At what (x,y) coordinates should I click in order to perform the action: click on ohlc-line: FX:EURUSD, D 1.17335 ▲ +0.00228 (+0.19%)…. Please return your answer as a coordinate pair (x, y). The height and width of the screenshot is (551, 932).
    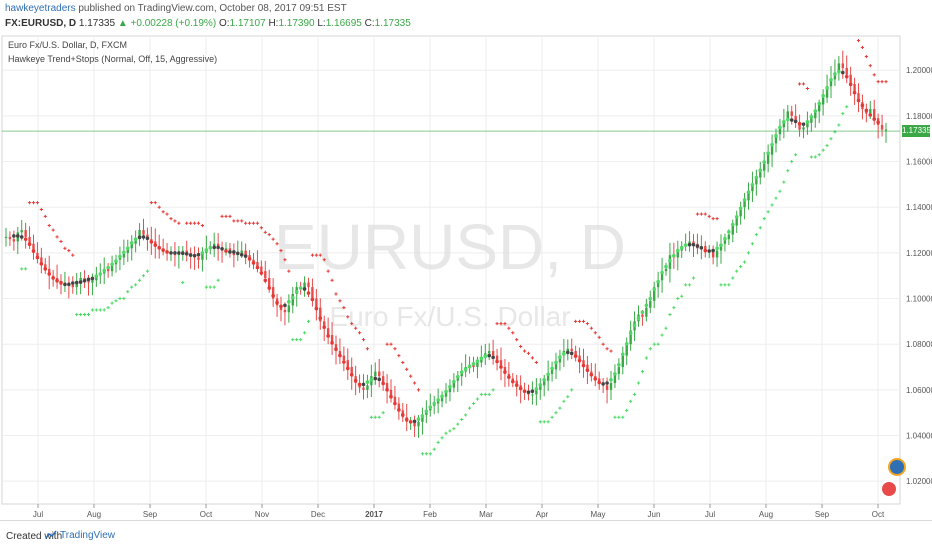
    Looking at the image, I should click on (208, 23).